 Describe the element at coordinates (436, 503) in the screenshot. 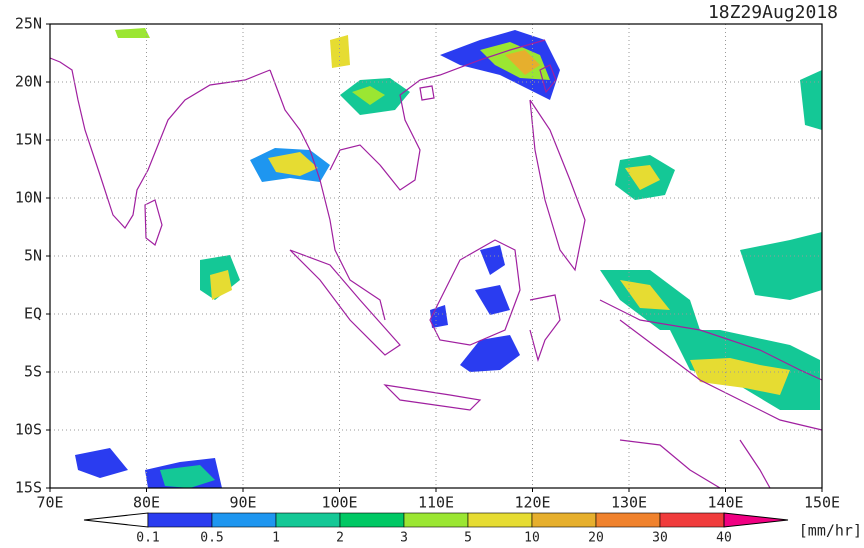

I see `lon-label: 110E` at that location.